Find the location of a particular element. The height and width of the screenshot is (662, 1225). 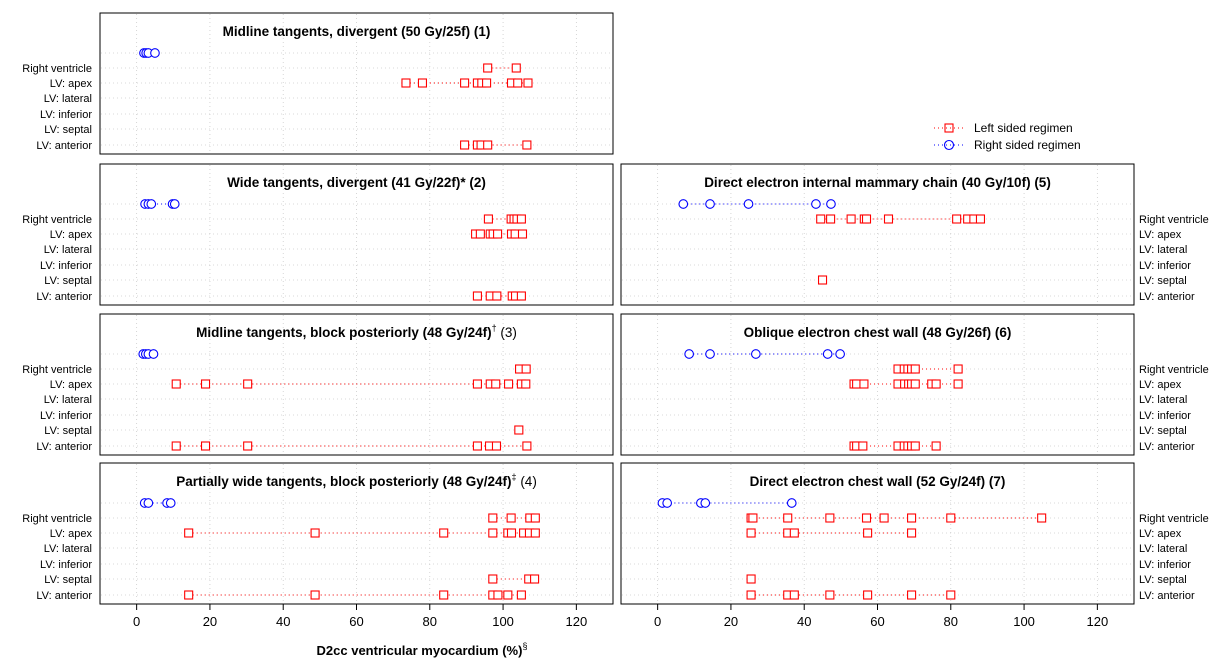

x-tick-label: 80 is located at coordinates (951, 621).